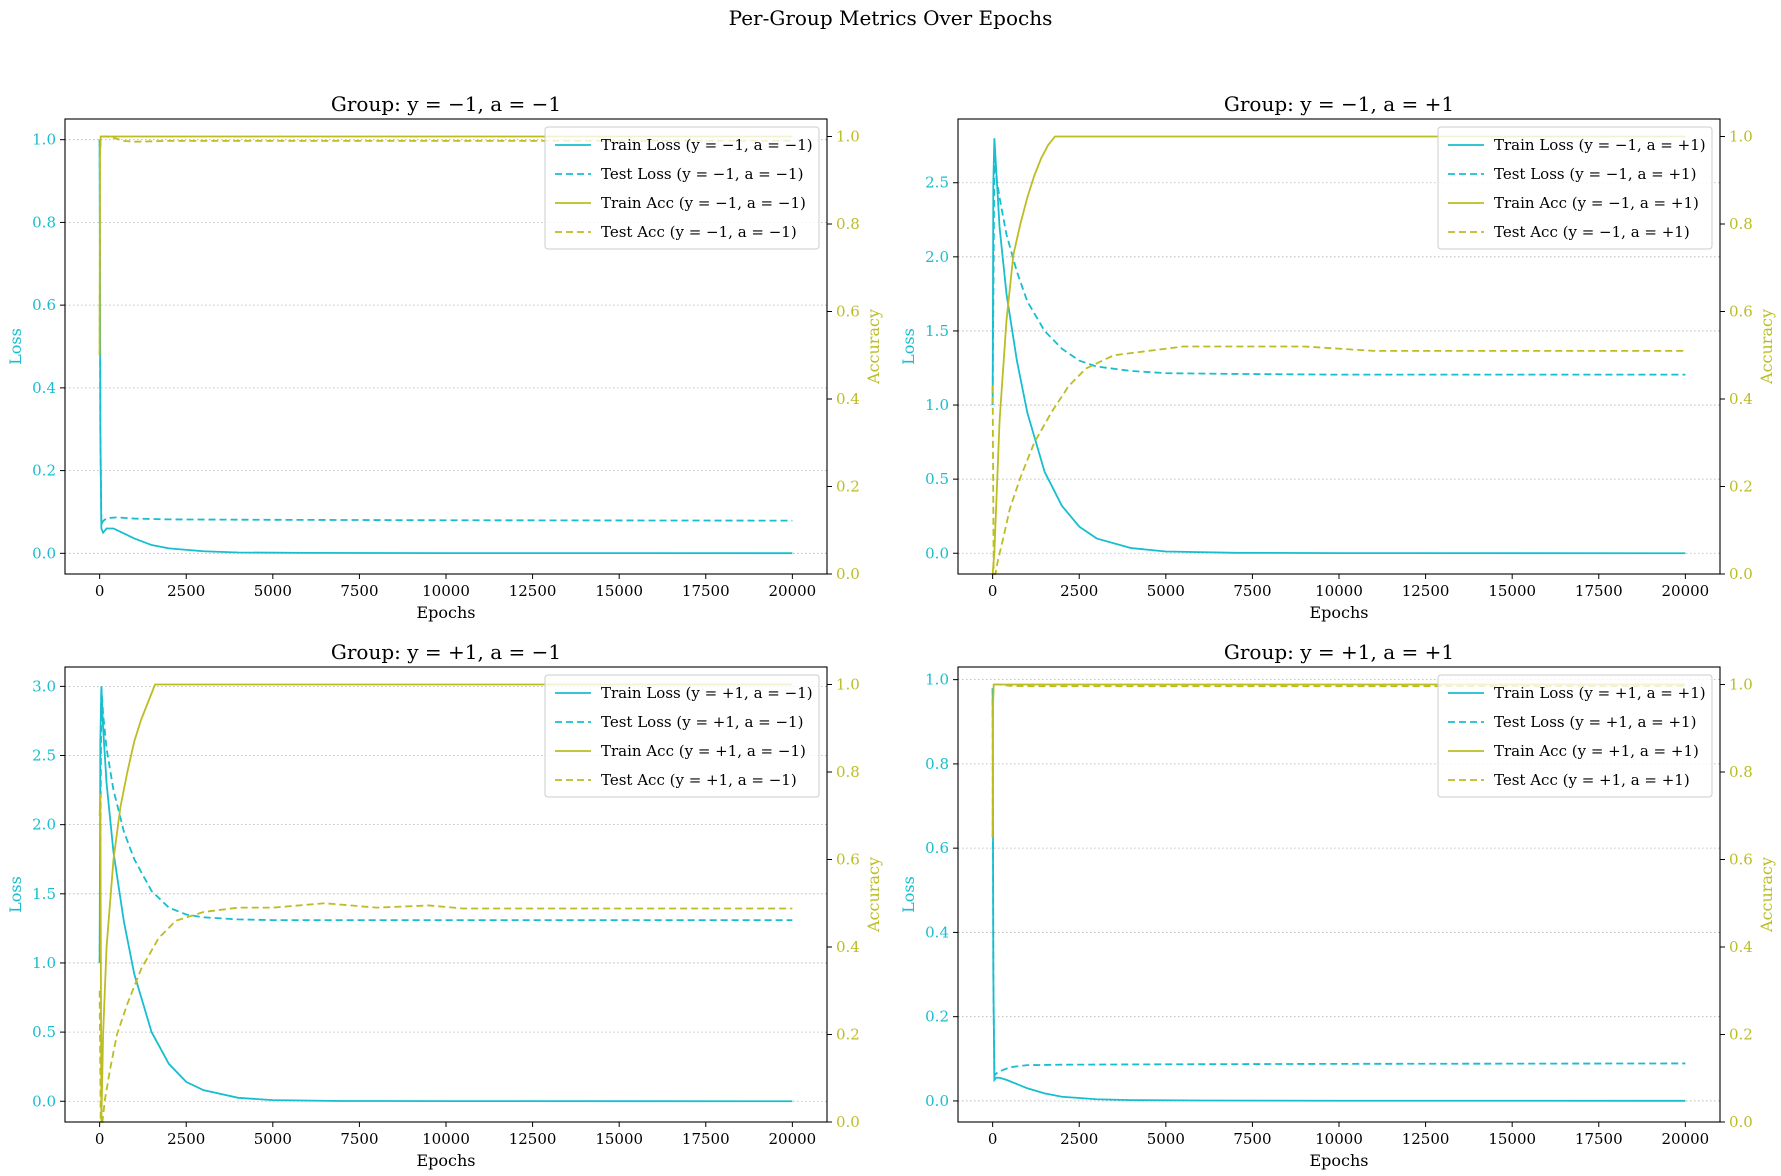 This screenshot has width=1781, height=1176. Describe the element at coordinates (707, 145) in the screenshot. I see `legend-label-1: Train Loss (y = −1, a = −1)` at that location.